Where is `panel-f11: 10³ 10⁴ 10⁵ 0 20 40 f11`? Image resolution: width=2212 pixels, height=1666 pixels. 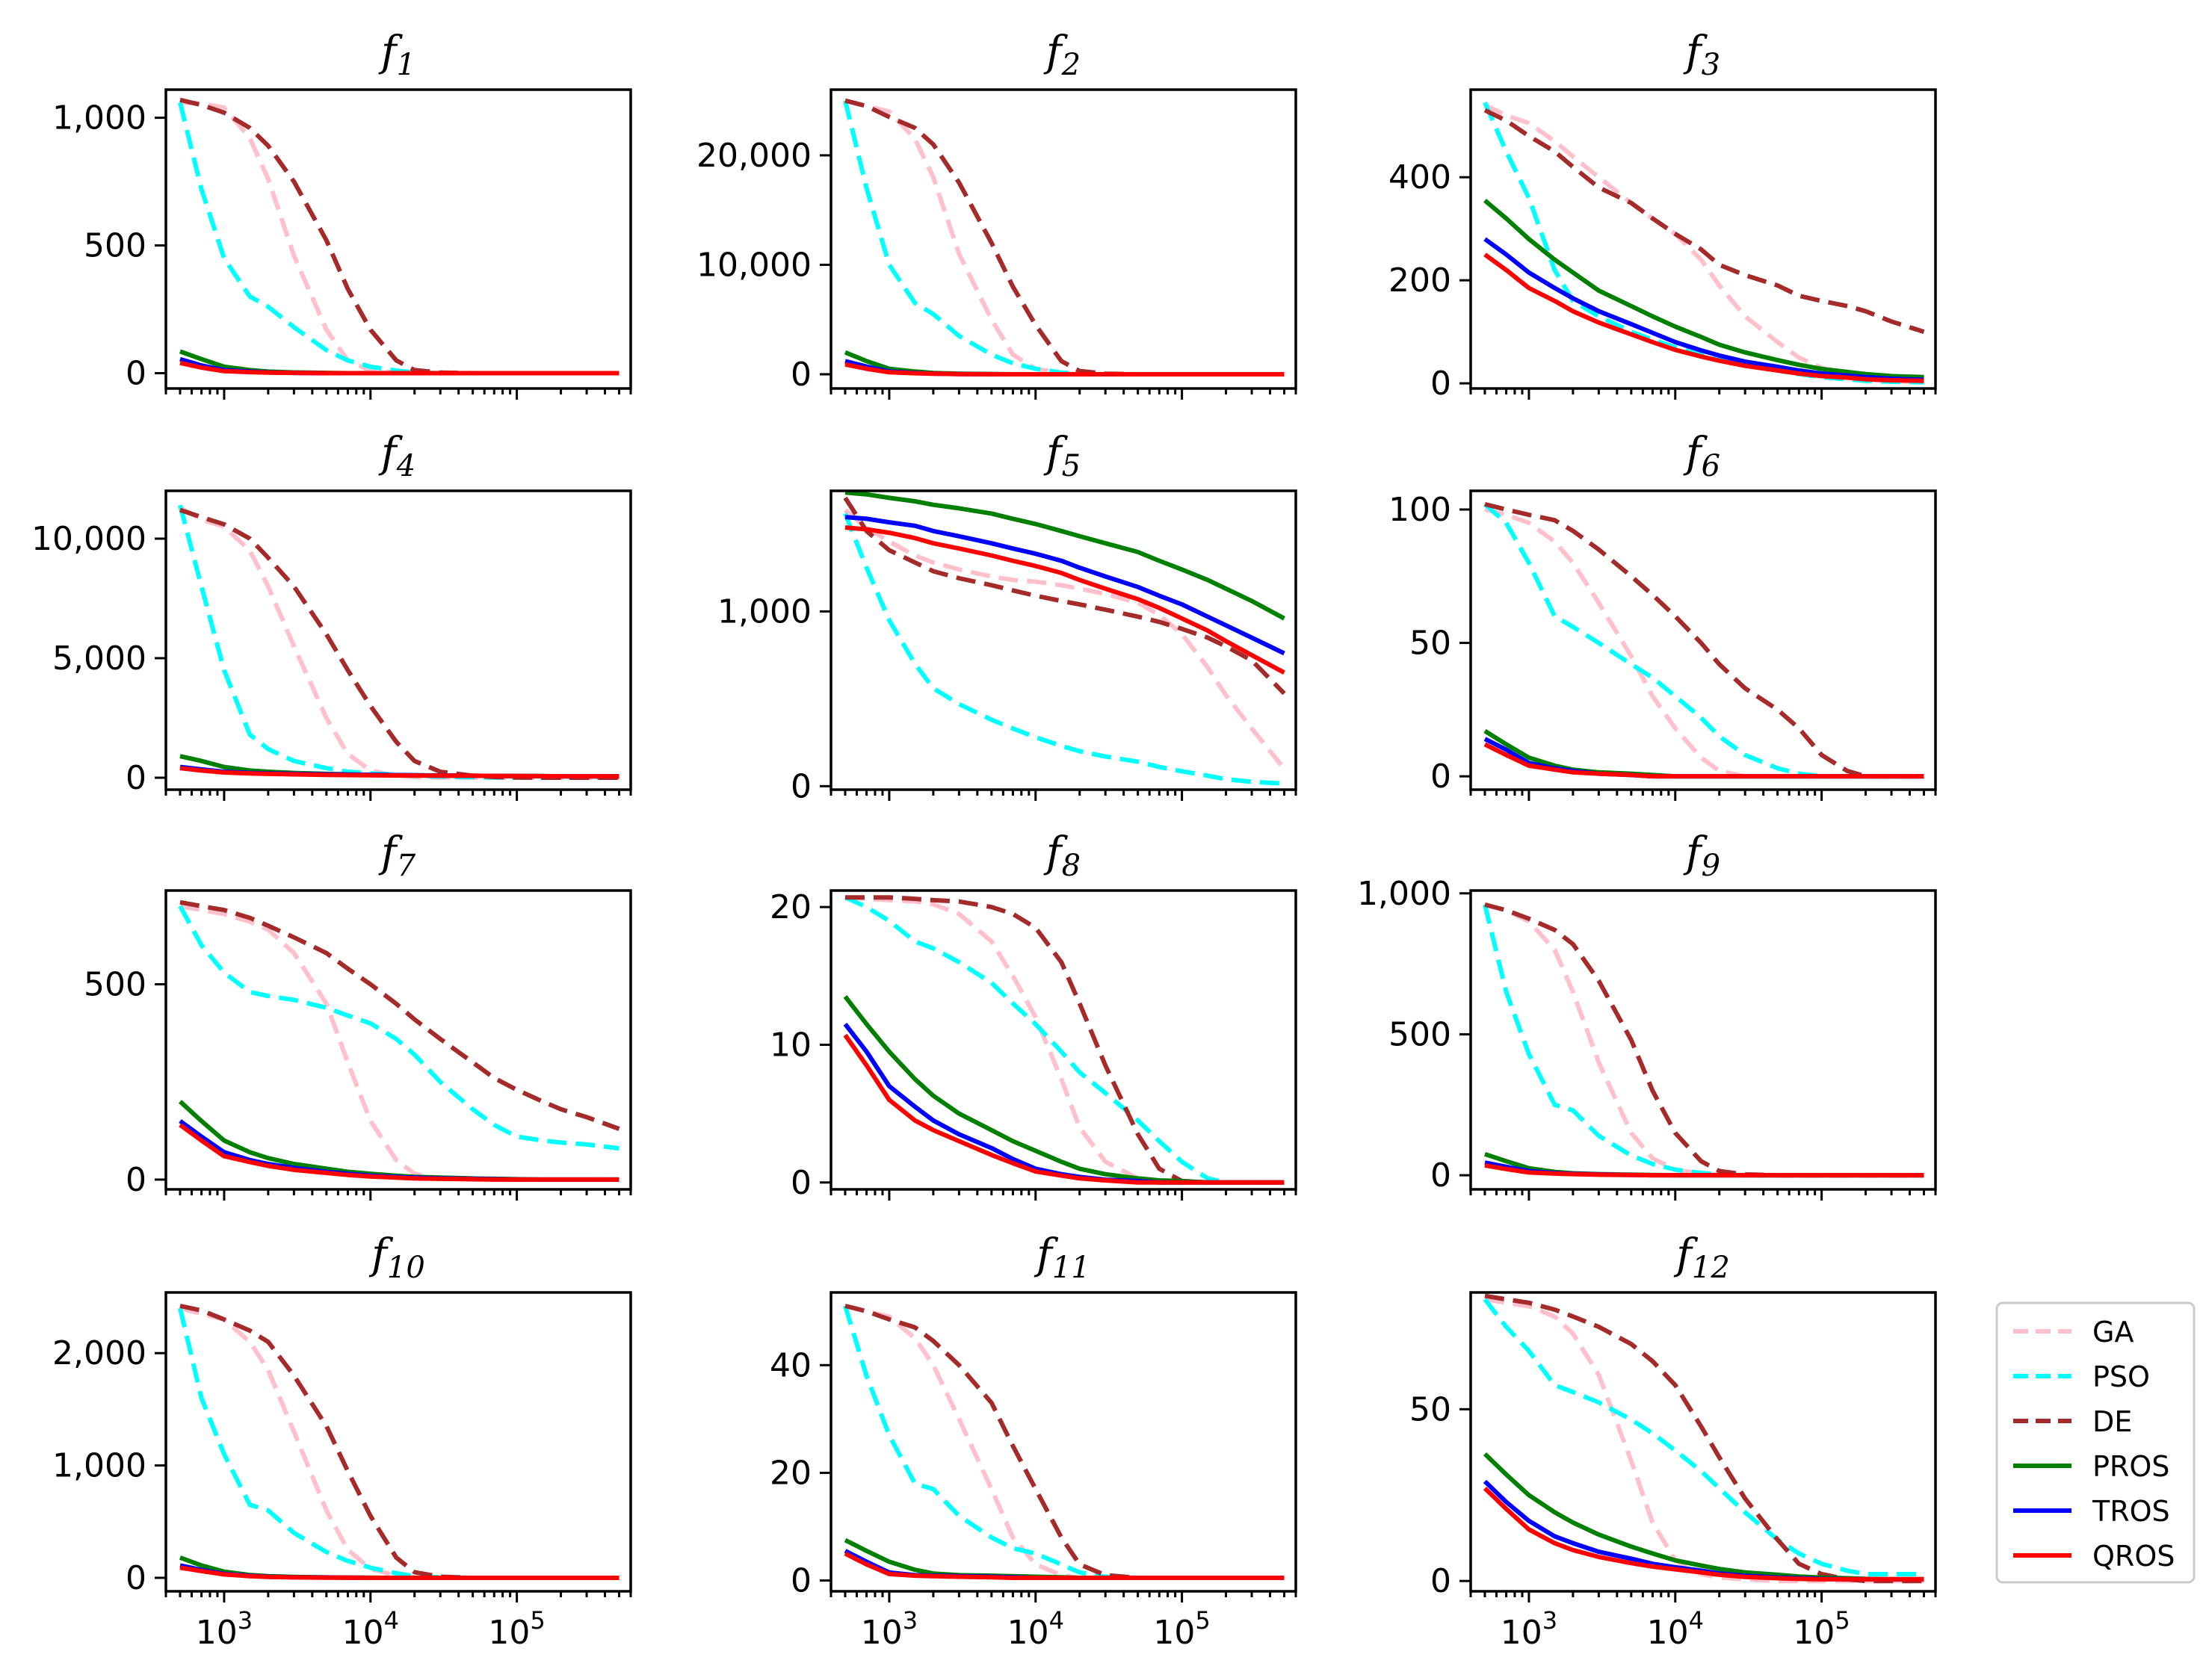
panel-f11: 10³ 10⁴ 10⁵ 0 20 40 f11 is located at coordinates (1033, 1441).